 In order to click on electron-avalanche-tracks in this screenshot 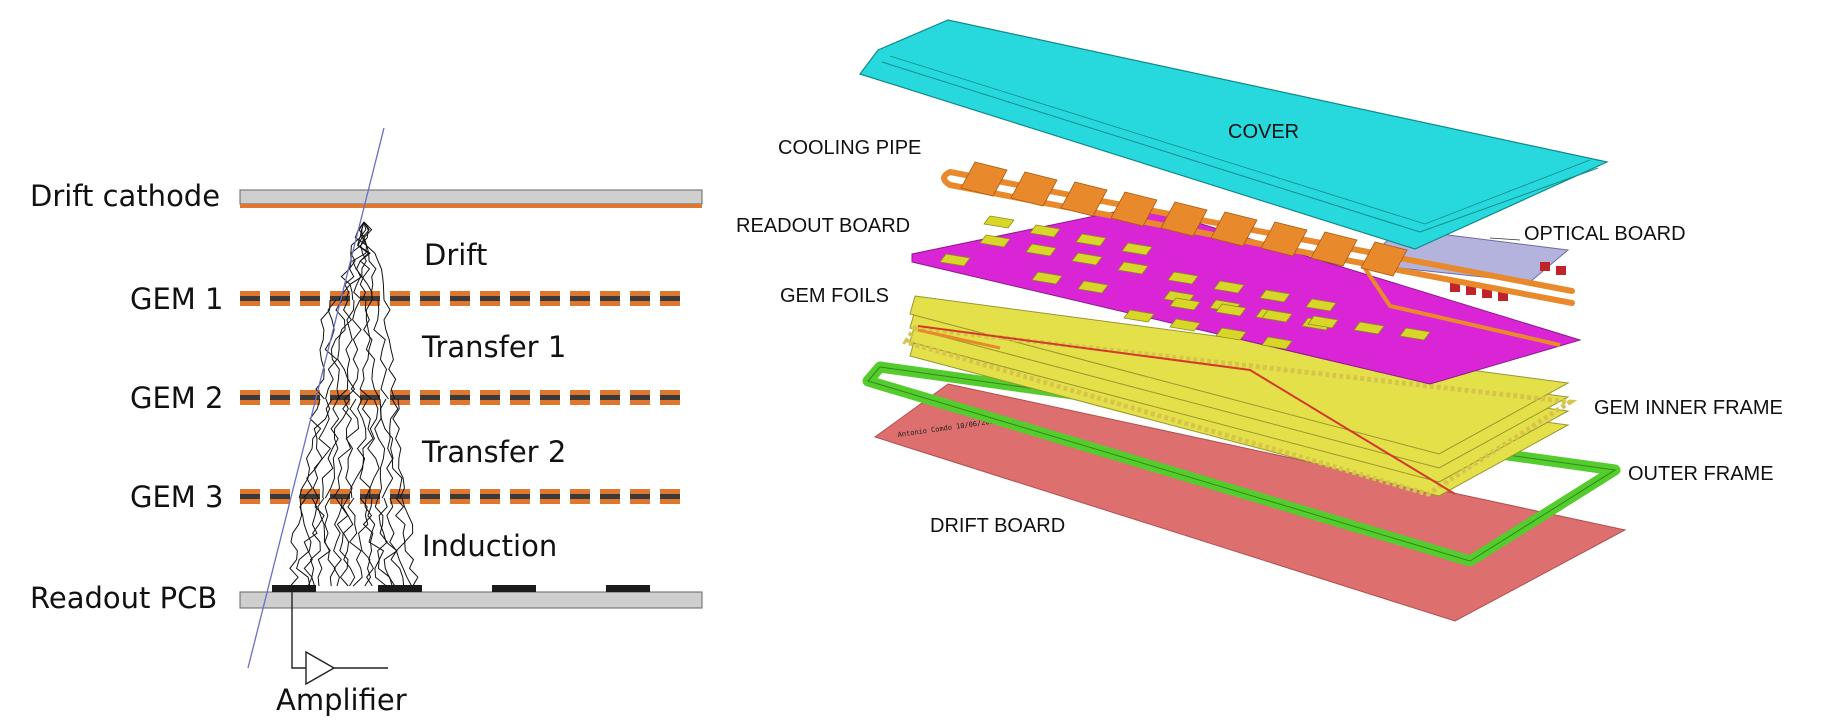, I will do `click(354, 404)`.